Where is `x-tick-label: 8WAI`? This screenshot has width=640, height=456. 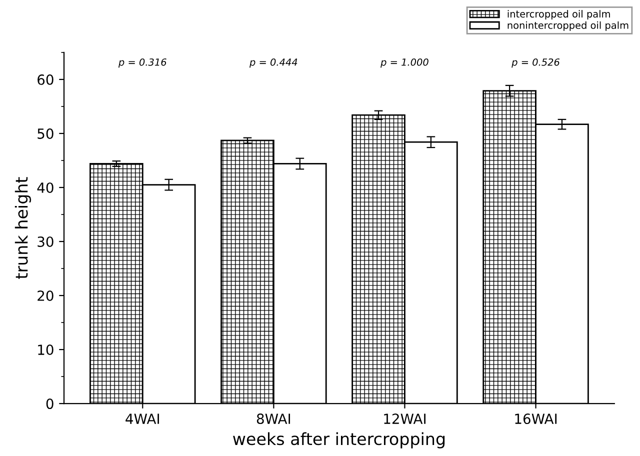
x-tick-label: 8WAI is located at coordinates (273, 419).